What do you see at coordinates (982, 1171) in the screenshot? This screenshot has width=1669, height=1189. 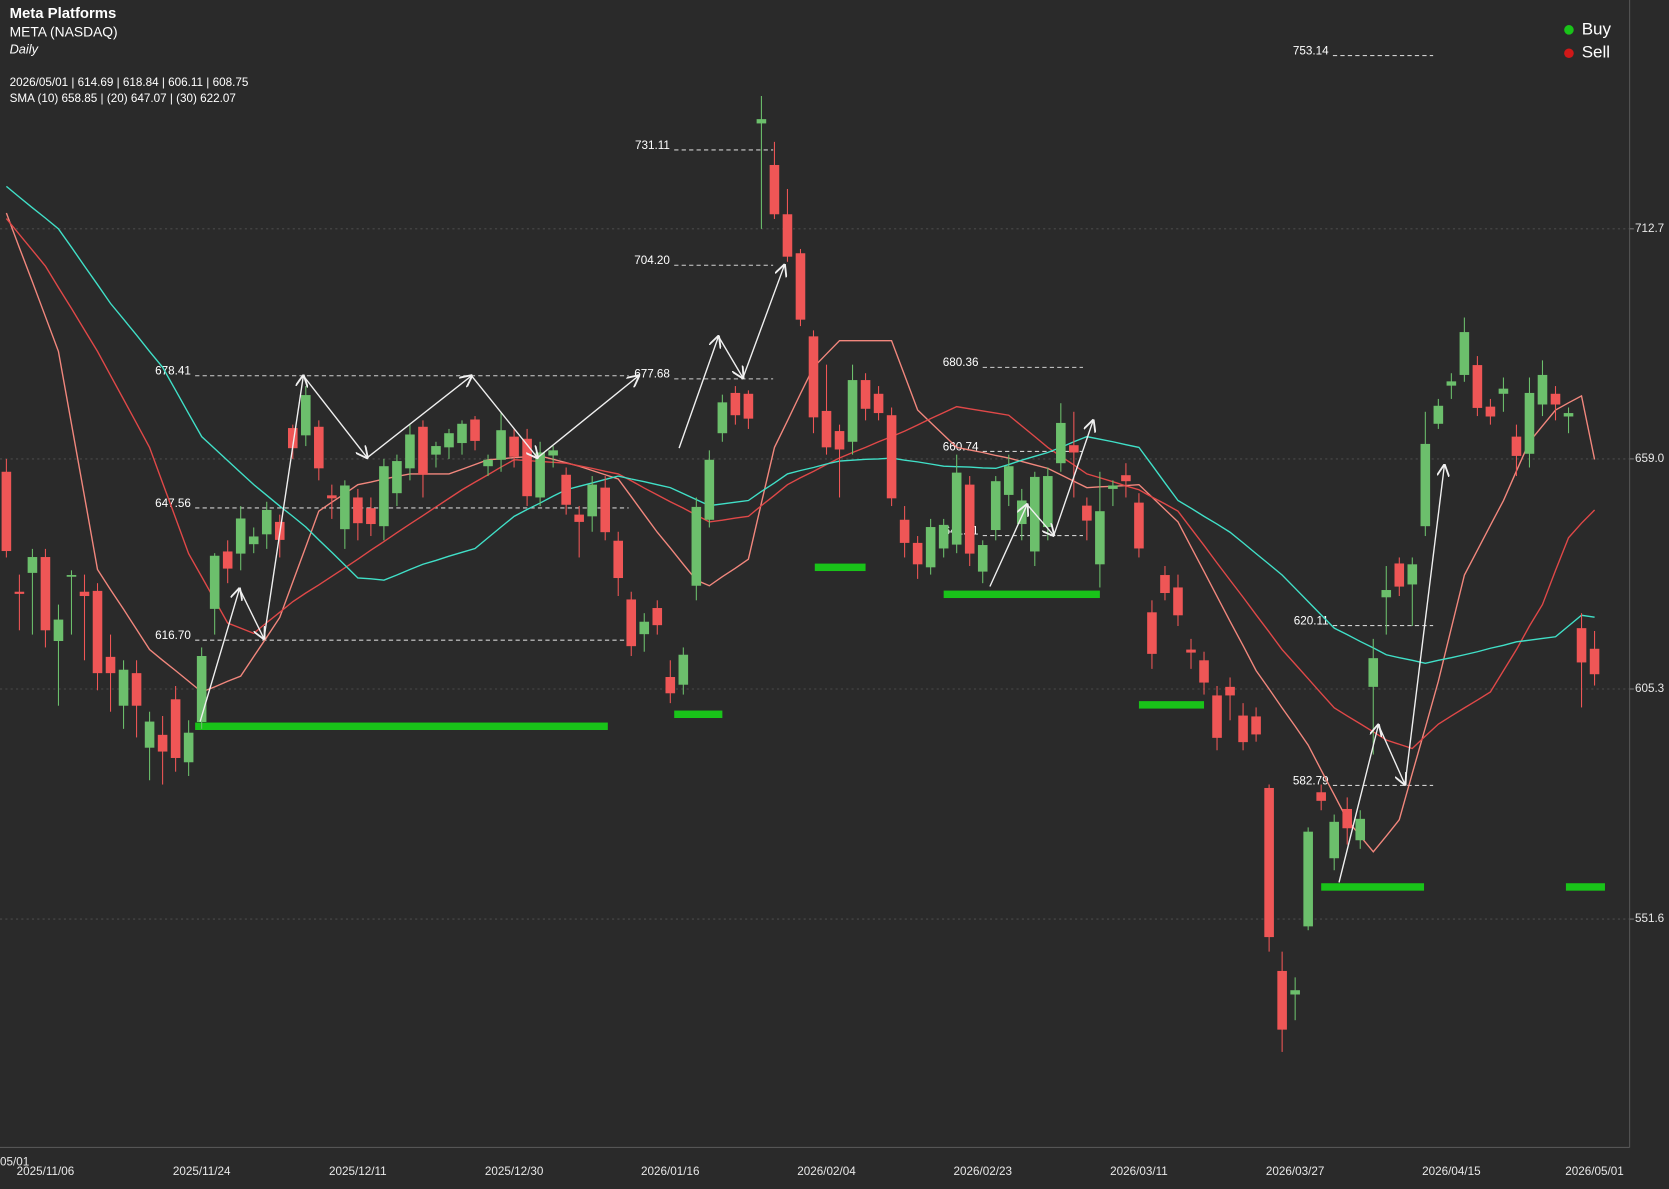 I see `x-tick-label: 2026/02/23` at bounding box center [982, 1171].